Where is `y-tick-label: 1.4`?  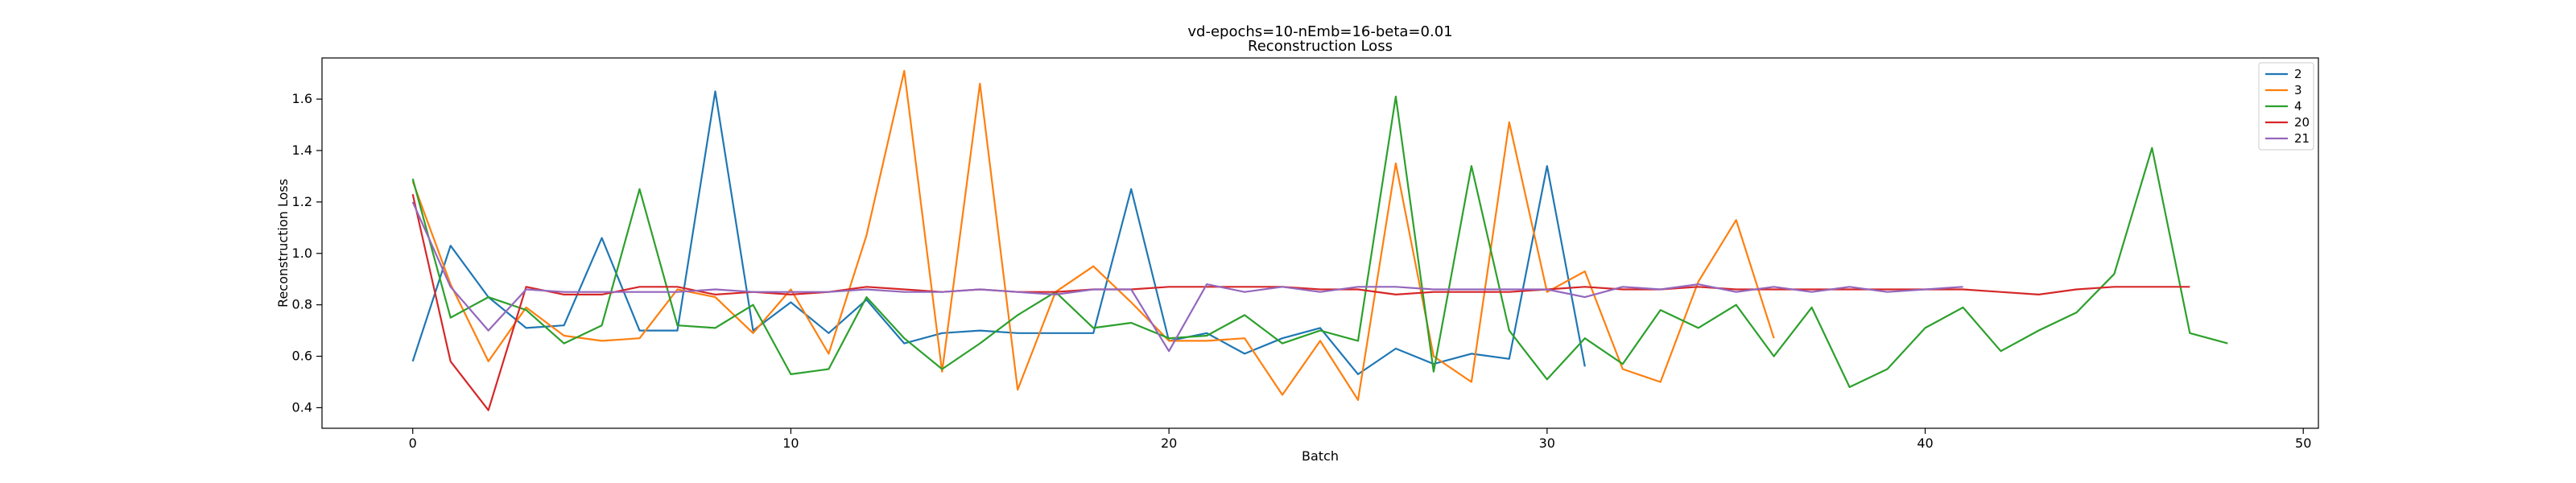
y-tick-label: 1.4 is located at coordinates (302, 150).